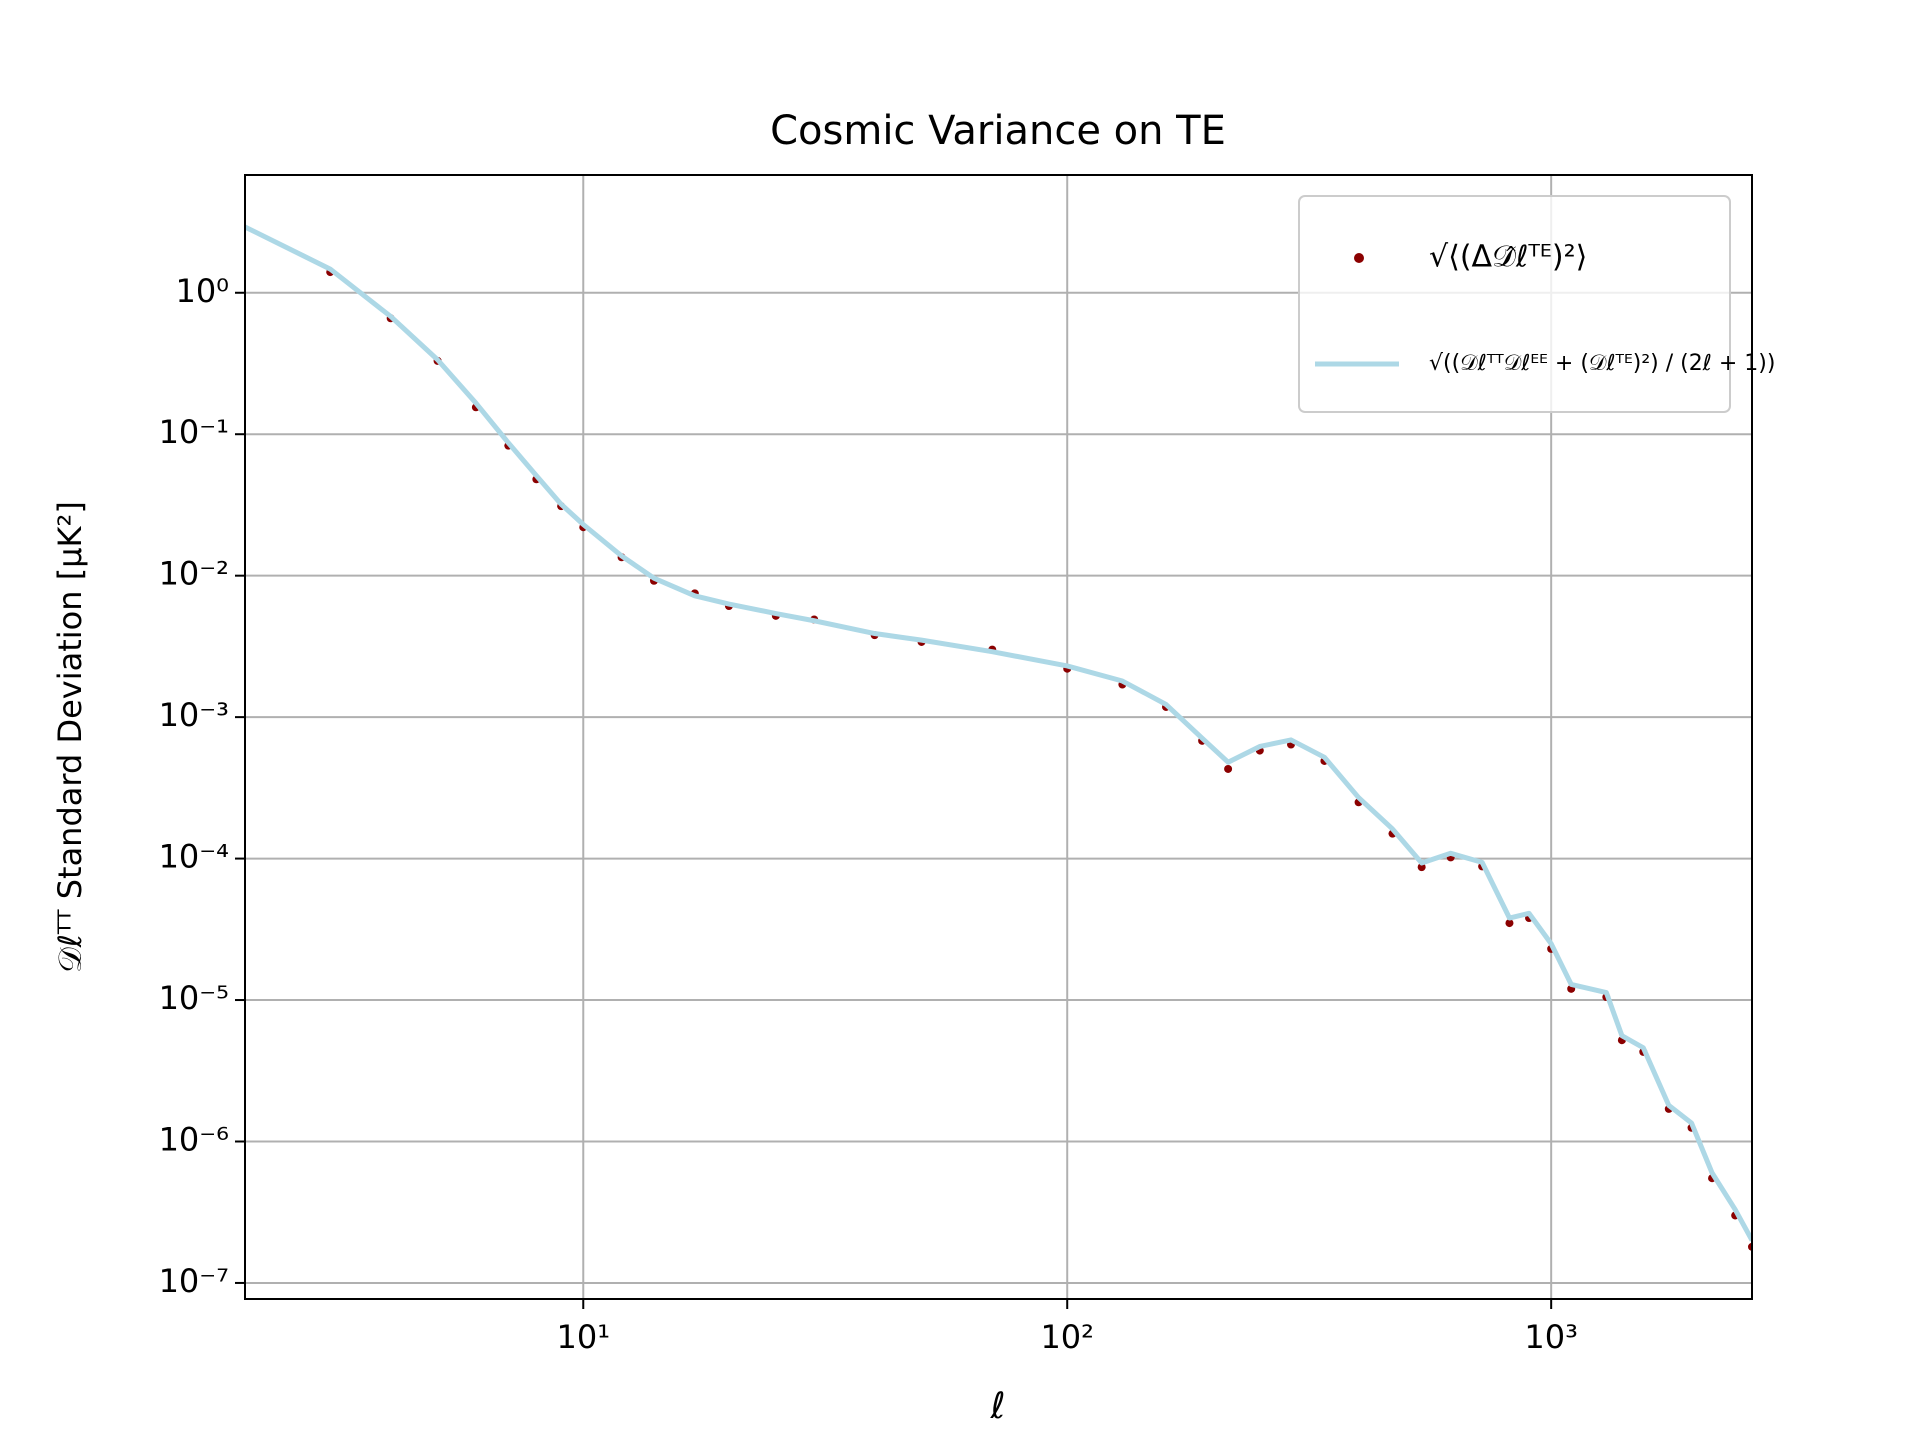 This screenshot has height=1440, width=1920. I want to click on x-axis-label: ℓ, so click(998, 1406).